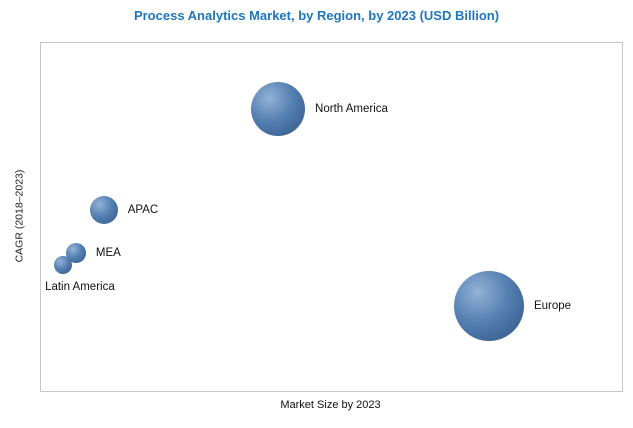  Describe the element at coordinates (330, 405) in the screenshot. I see `x-axis-label: Market Size by 2023` at that location.